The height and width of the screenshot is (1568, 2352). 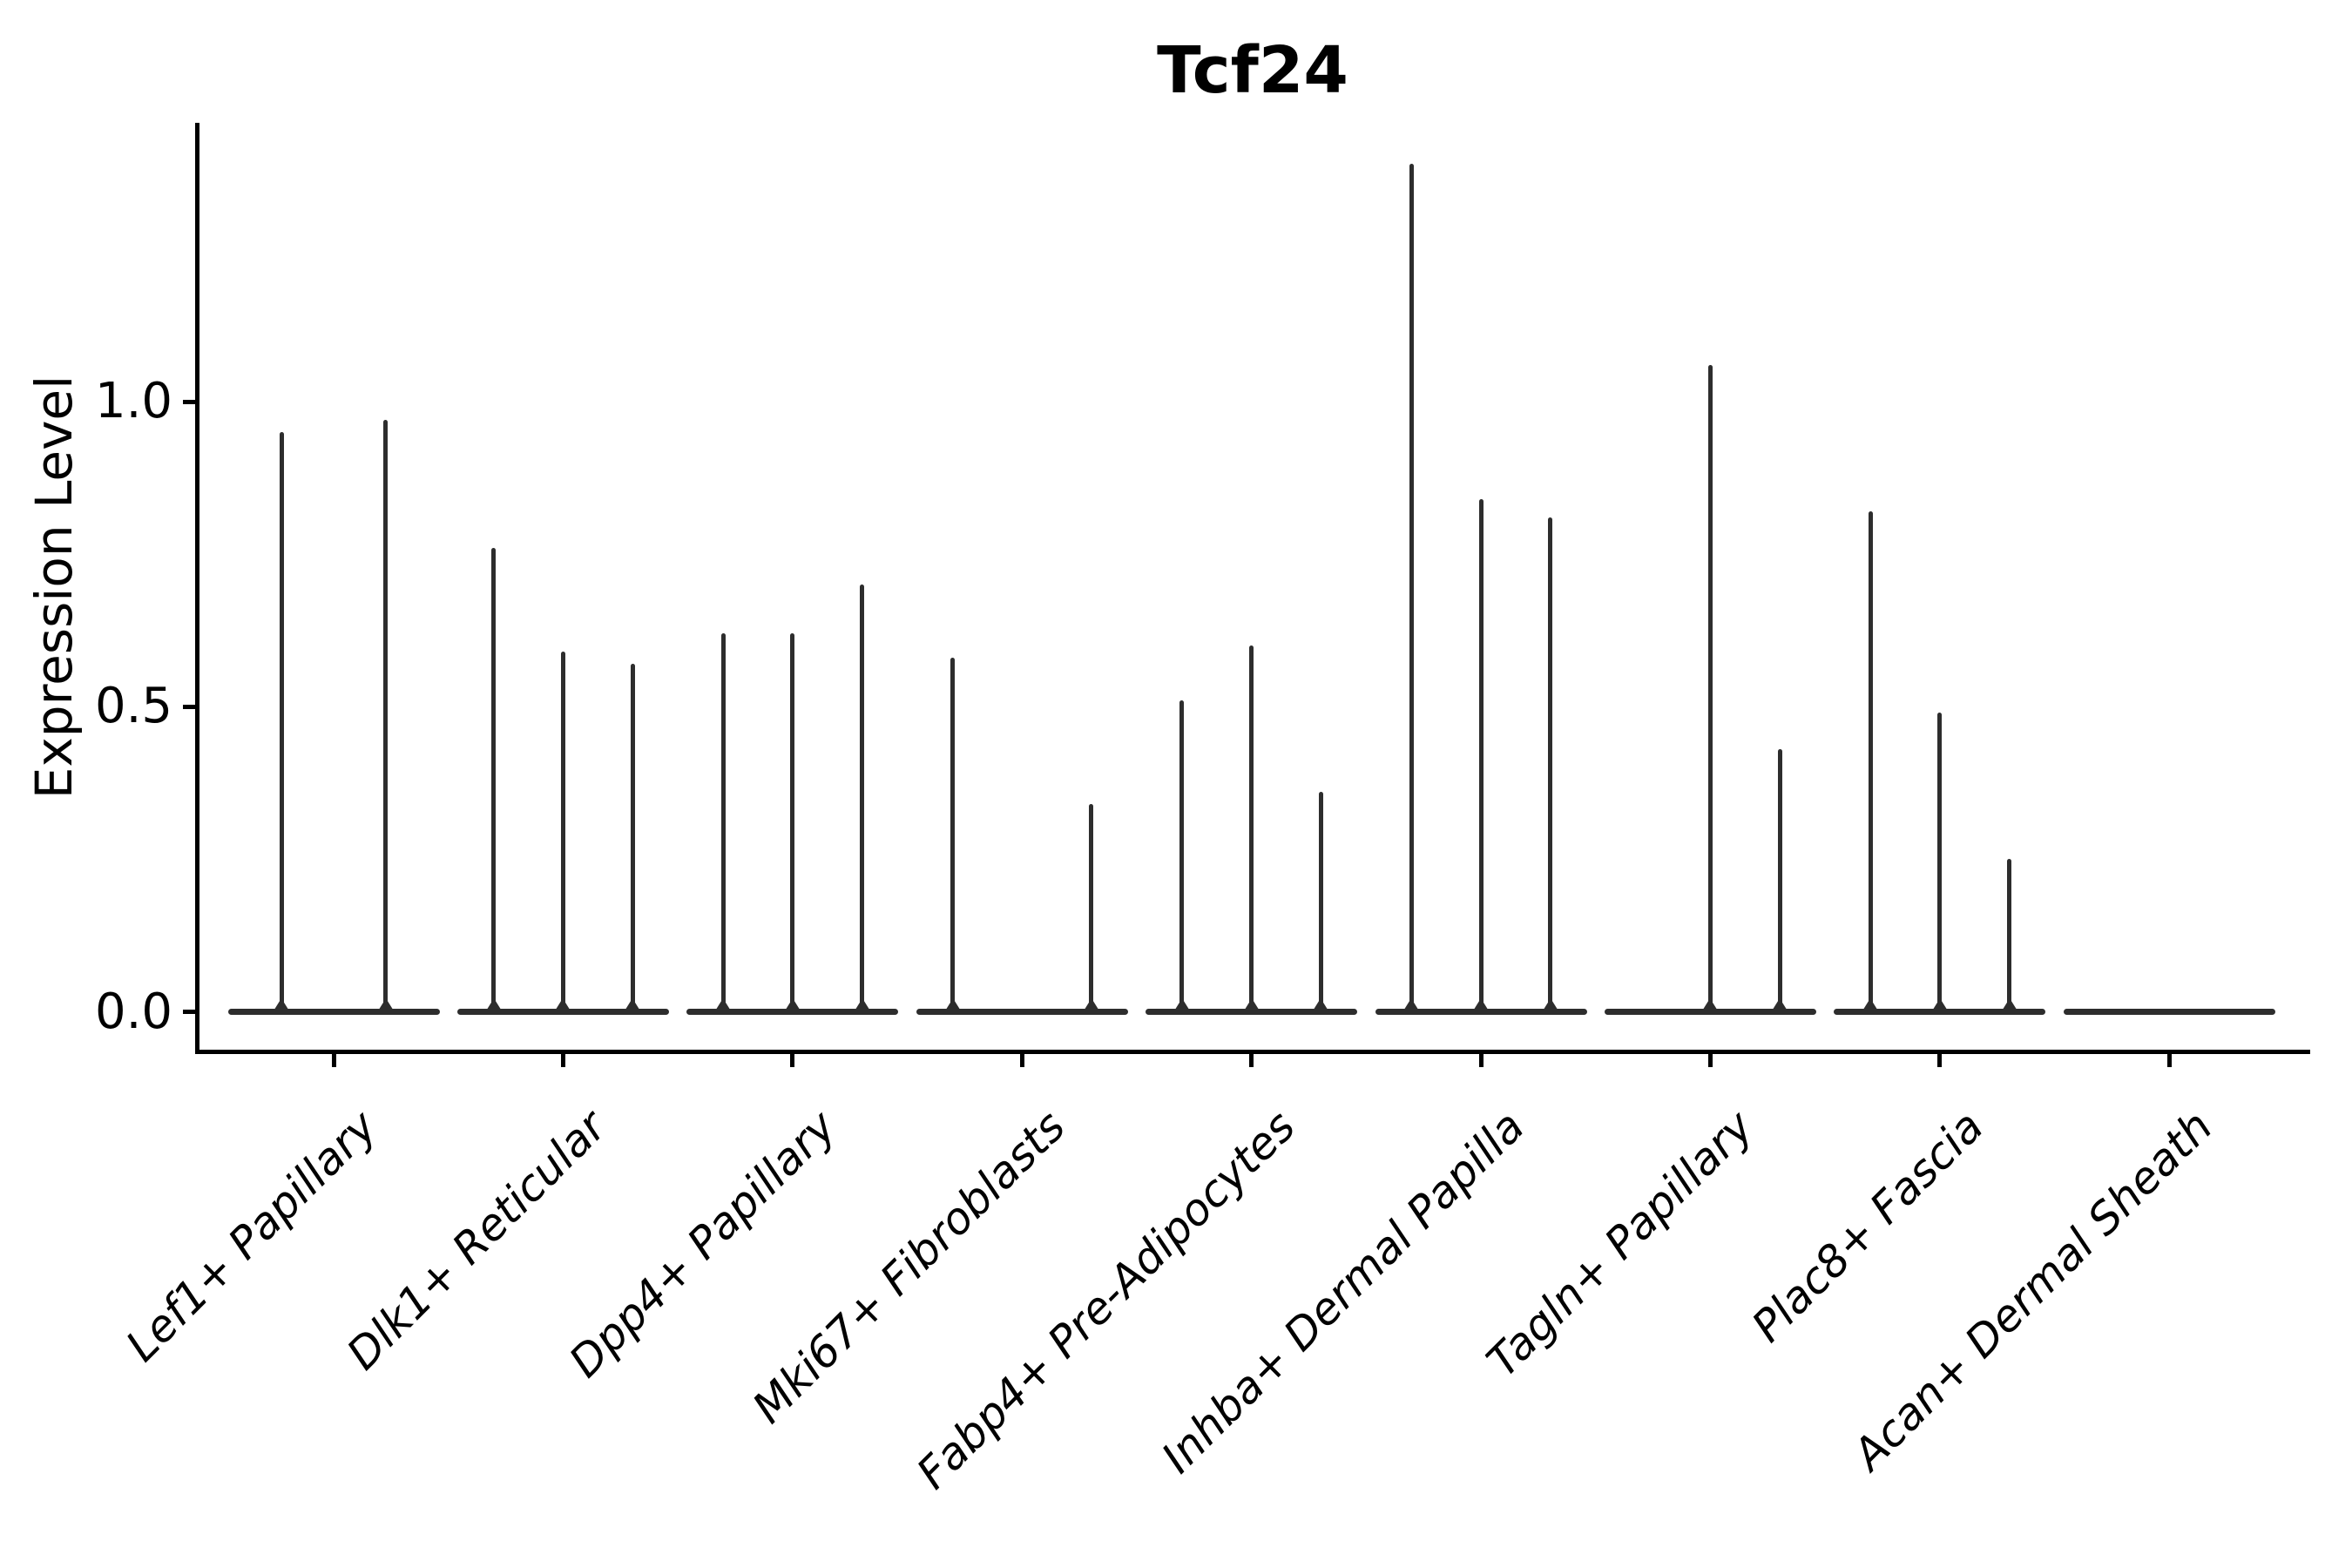 I want to click on chart-title: Tcf24, so click(x=1252, y=70).